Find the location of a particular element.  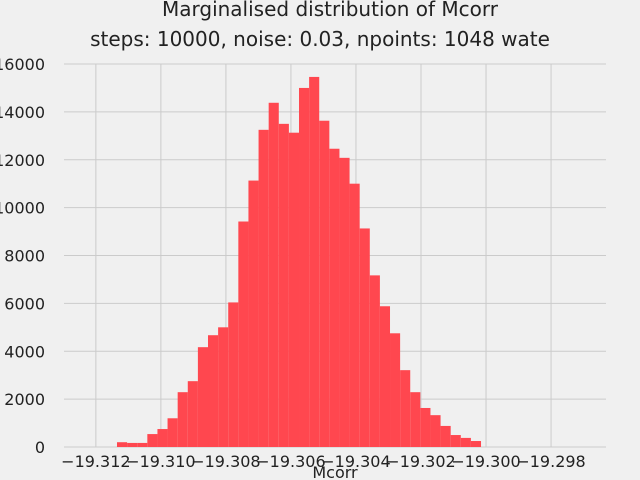

x-tick-label: −19.302 is located at coordinates (420, 461).